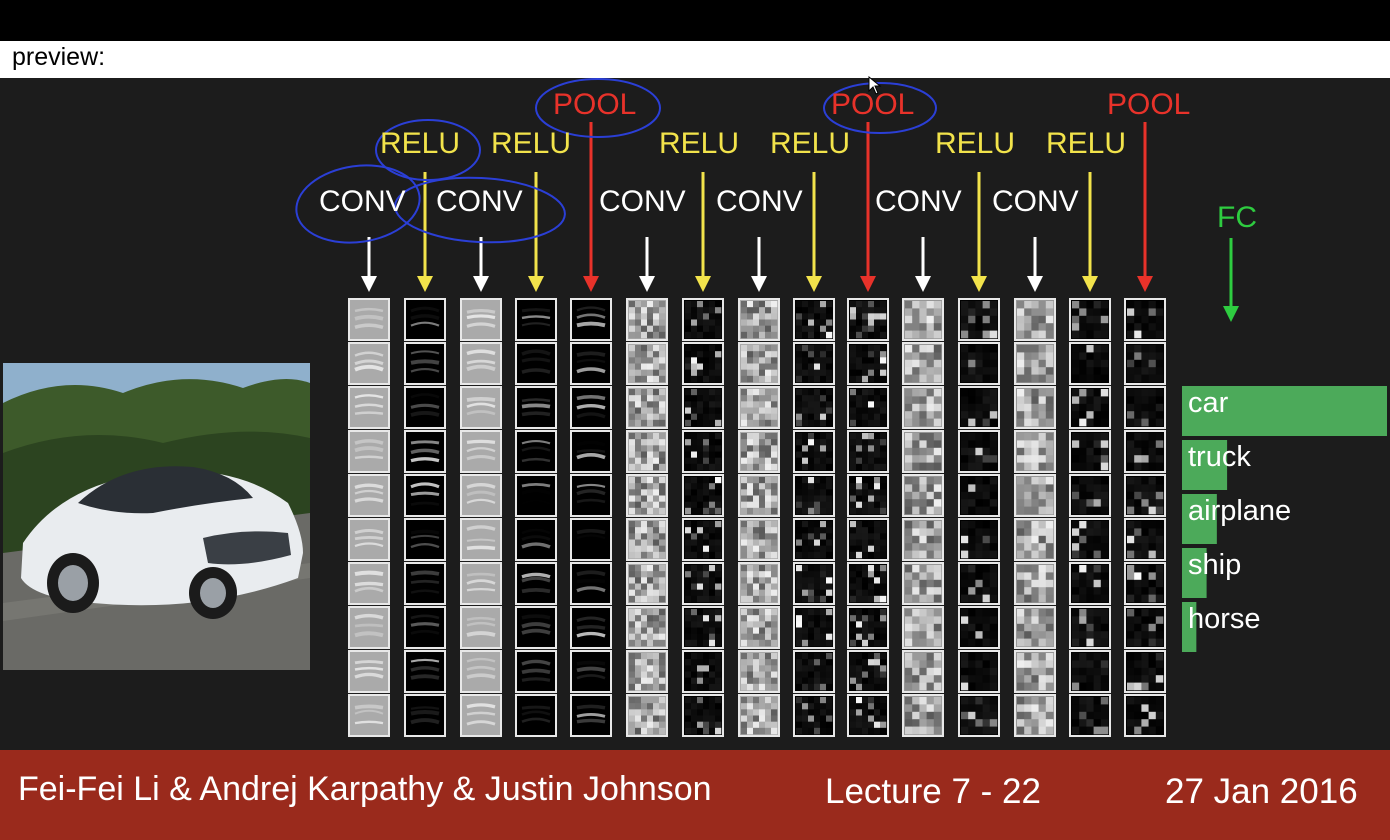 The height and width of the screenshot is (840, 1390). What do you see at coordinates (1284, 411) in the screenshot?
I see `score-bar-car` at bounding box center [1284, 411].